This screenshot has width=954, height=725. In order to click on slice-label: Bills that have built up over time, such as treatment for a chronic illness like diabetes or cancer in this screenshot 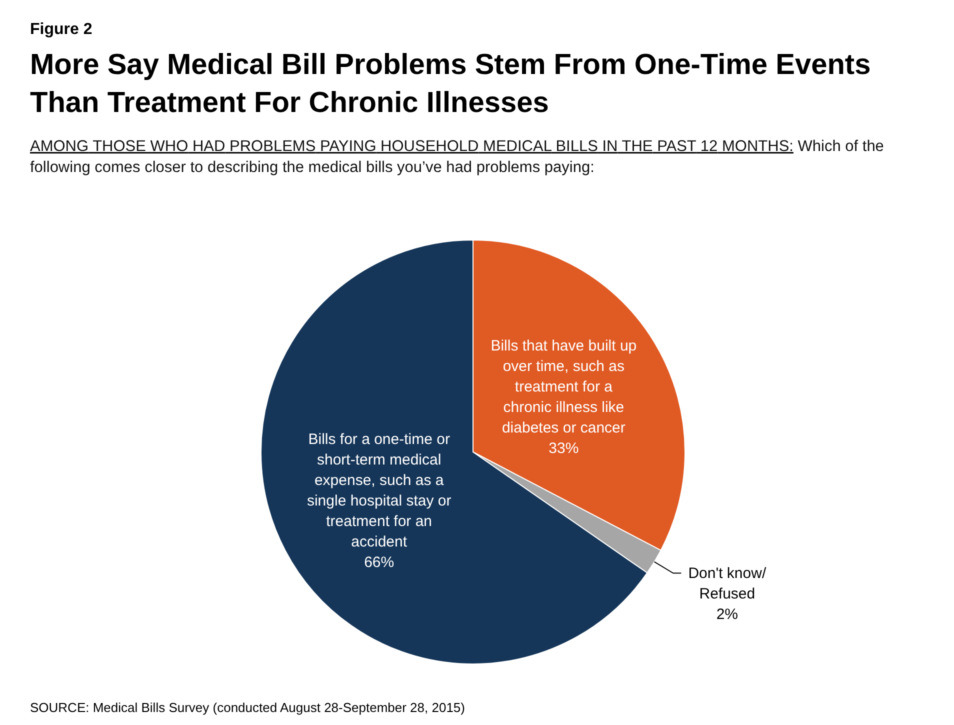, I will do `click(563, 386)`.